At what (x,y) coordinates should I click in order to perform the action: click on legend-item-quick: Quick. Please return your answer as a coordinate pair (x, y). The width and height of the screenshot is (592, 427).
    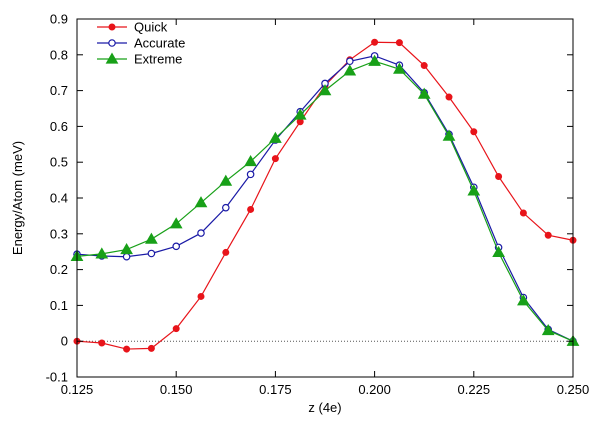
    Looking at the image, I should click on (132, 27).